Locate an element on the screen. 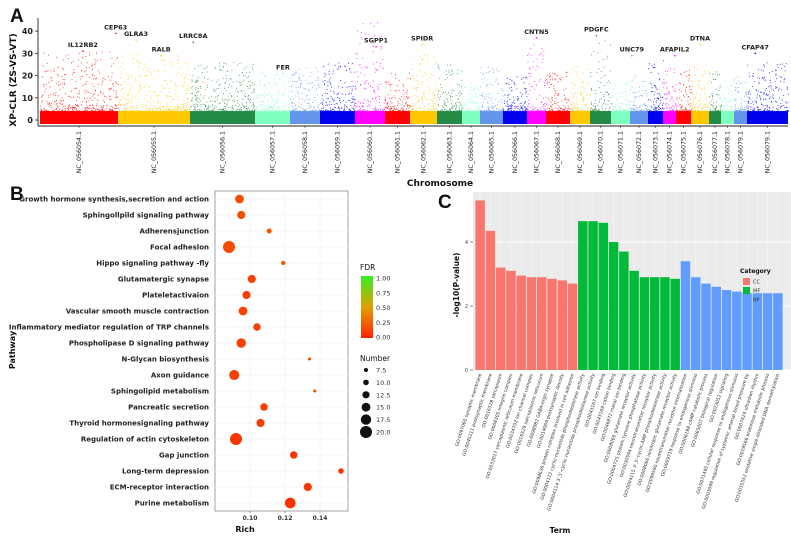 Image resolution: width=791 pixels, height=545 pixels. panel-c-letter: C is located at coordinates (445, 202).